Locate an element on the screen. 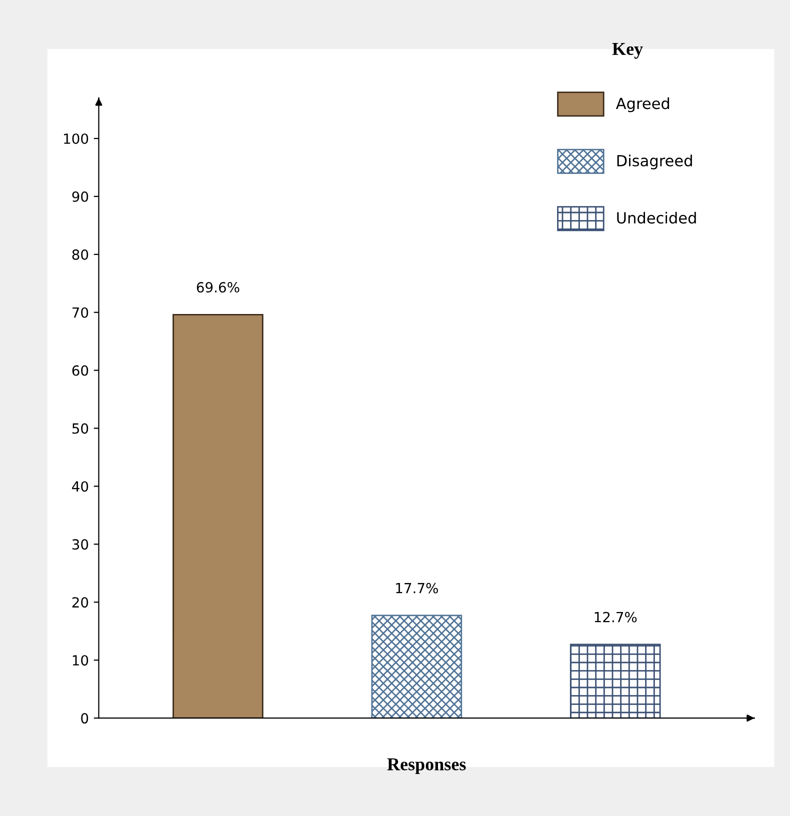 The image size is (790, 816). y-tick-label: 90 is located at coordinates (80, 196).